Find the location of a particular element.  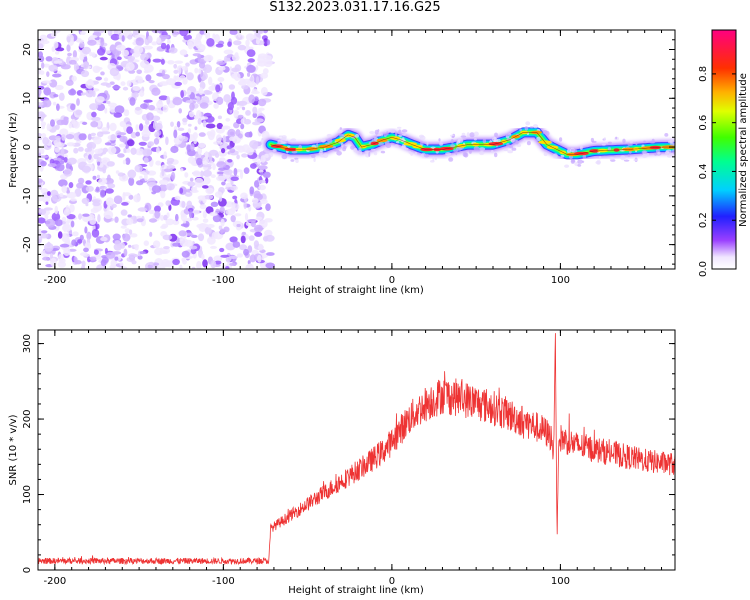

bottom-ytick-label: 200 is located at coordinates (27, 419).